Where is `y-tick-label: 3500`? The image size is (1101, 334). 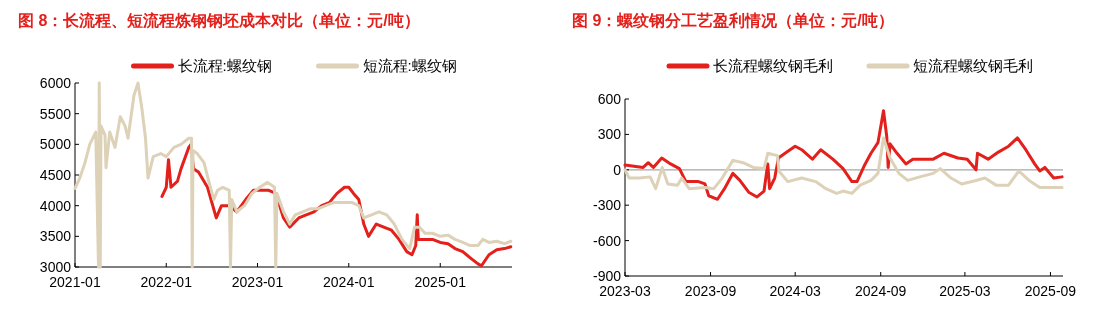
y-tick-label: 3500 is located at coordinates (55, 236).